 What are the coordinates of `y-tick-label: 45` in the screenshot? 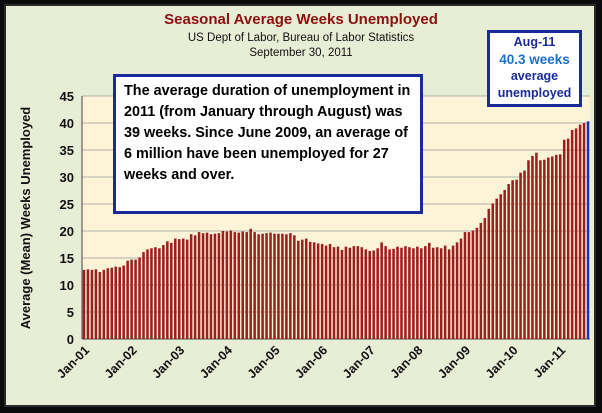 It's located at (67, 96).